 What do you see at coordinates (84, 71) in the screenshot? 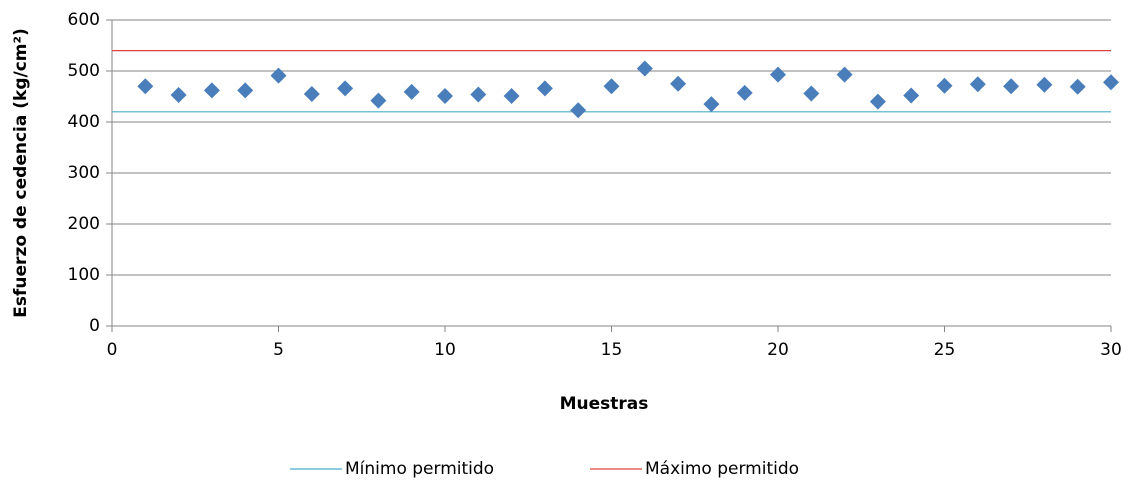
I see `y-tick-label: 500` at bounding box center [84, 71].